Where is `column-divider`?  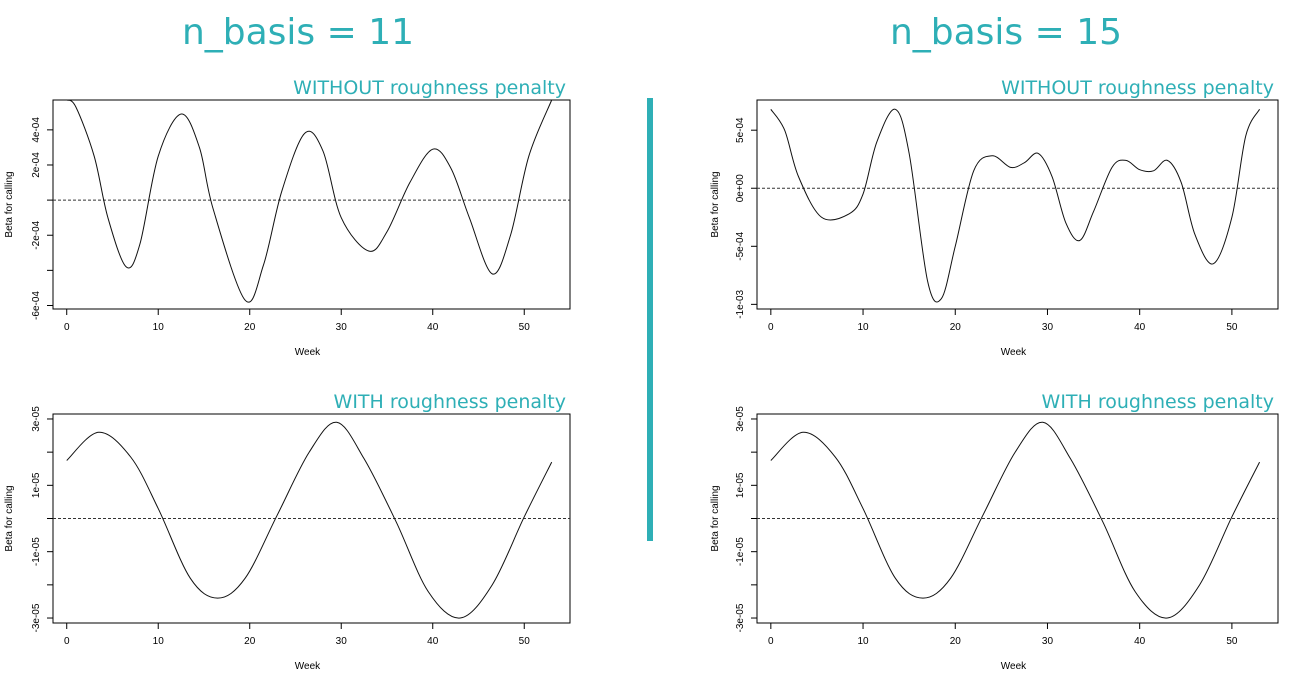 column-divider is located at coordinates (650, 319).